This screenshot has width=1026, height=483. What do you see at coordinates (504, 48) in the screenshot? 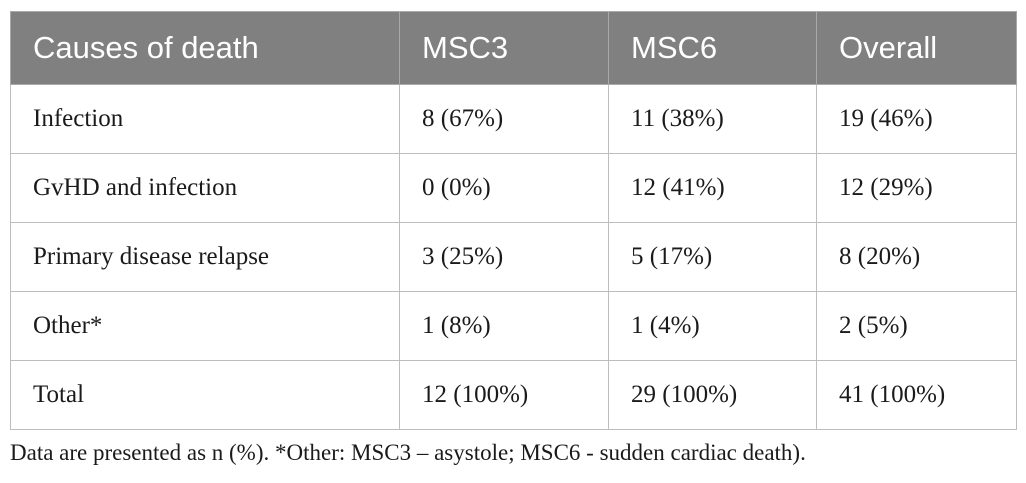
I see `header-msc3: MSC3` at bounding box center [504, 48].